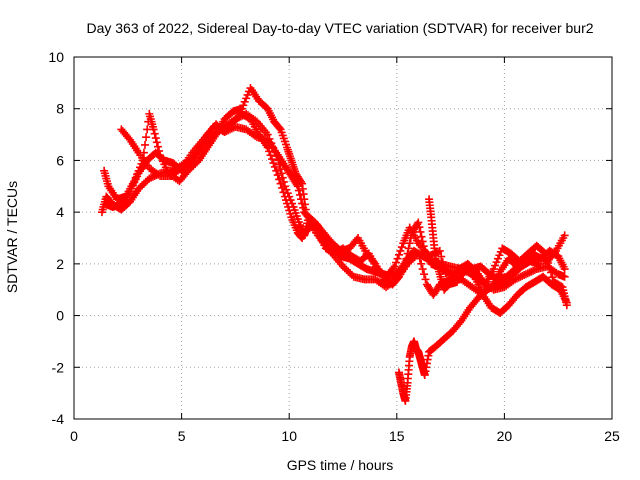  I want to click on x-tick-label: 10, so click(289, 436).